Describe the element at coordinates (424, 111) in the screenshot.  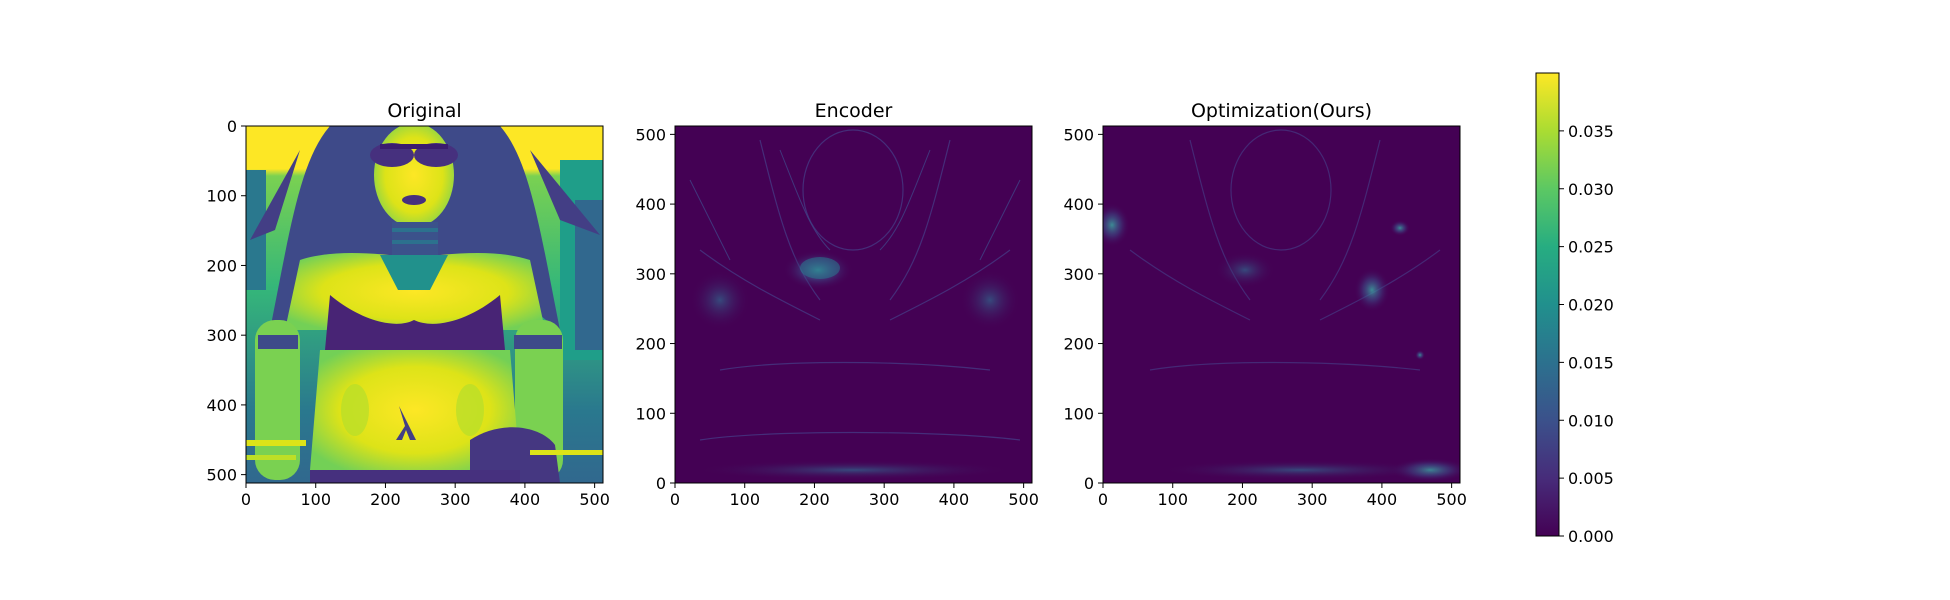
I see `panel-title: Original` at that location.